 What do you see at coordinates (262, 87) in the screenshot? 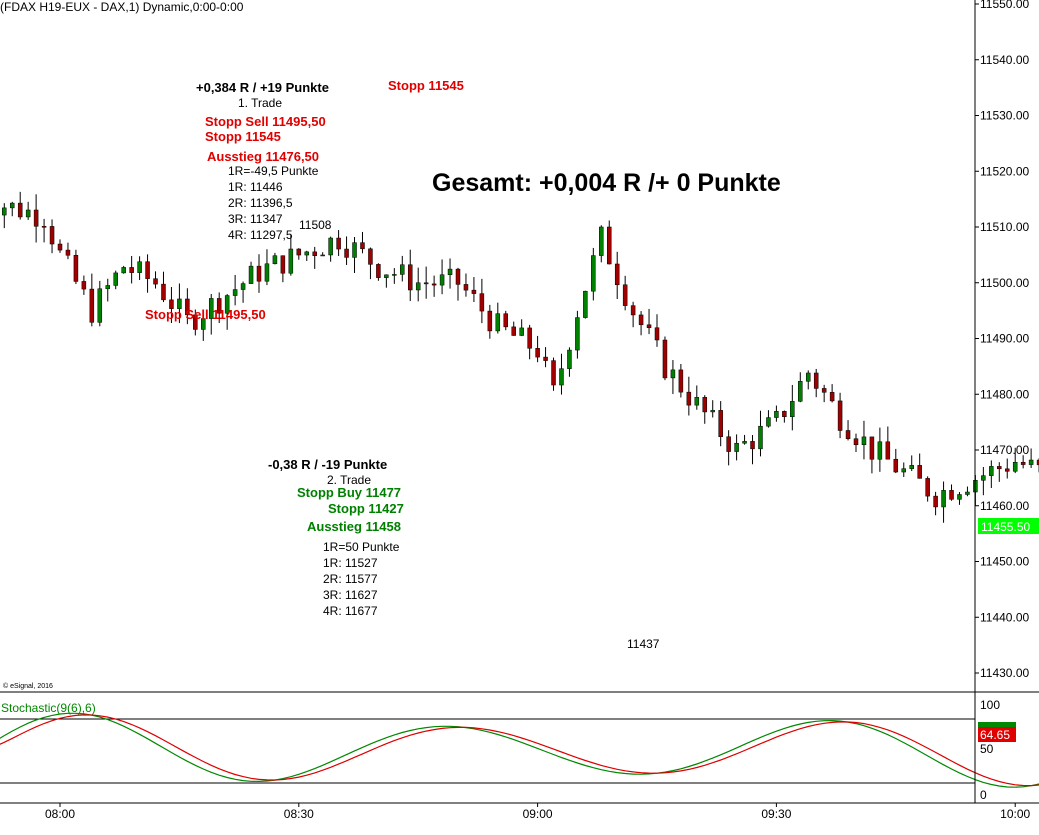
I see `annotation-text: +0,384 R / +19 Punkte` at bounding box center [262, 87].